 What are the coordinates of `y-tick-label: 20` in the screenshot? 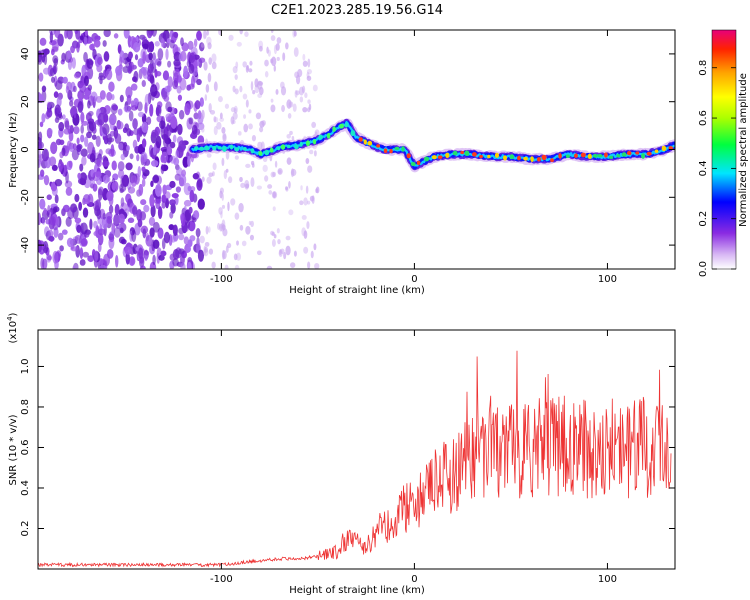 It's located at (25, 101).